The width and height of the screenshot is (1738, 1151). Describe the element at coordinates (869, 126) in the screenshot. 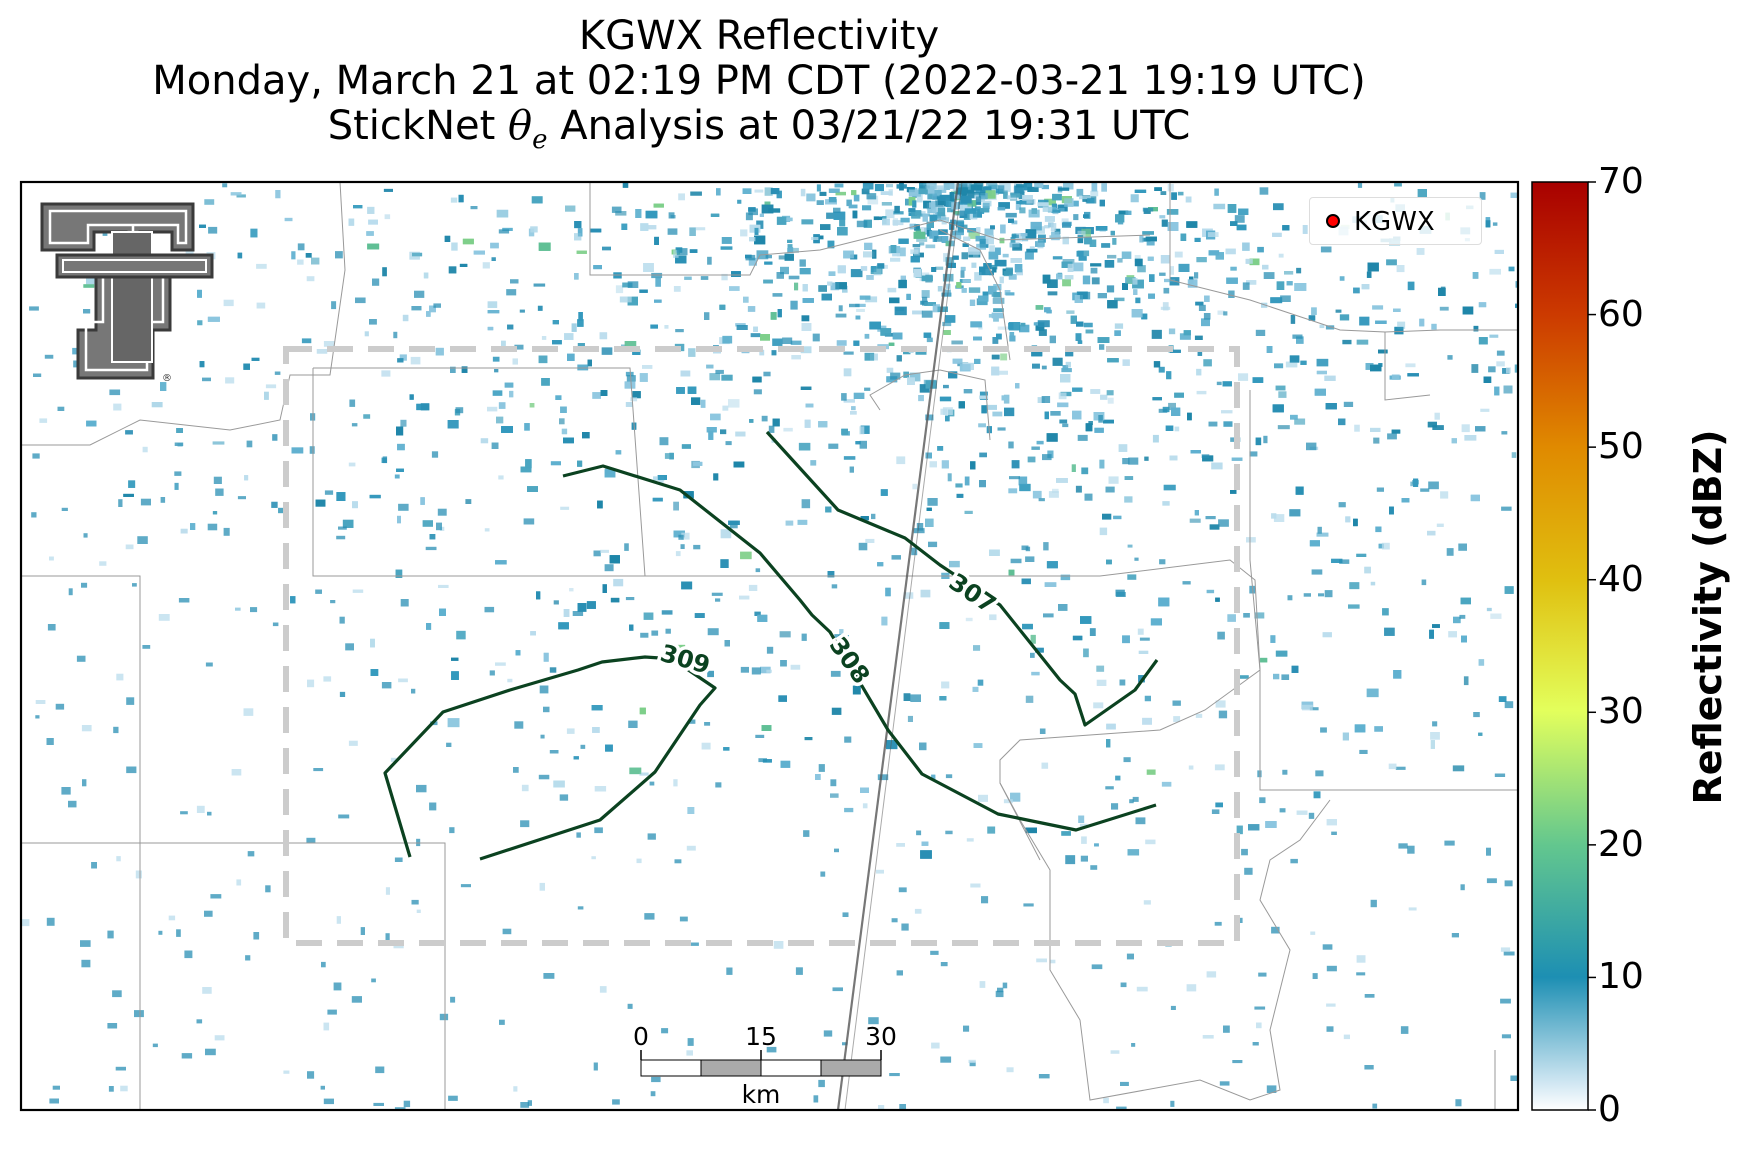

I see `title-analysis-suffix: Analysis at 03/21/22 19:31 UTC` at that location.